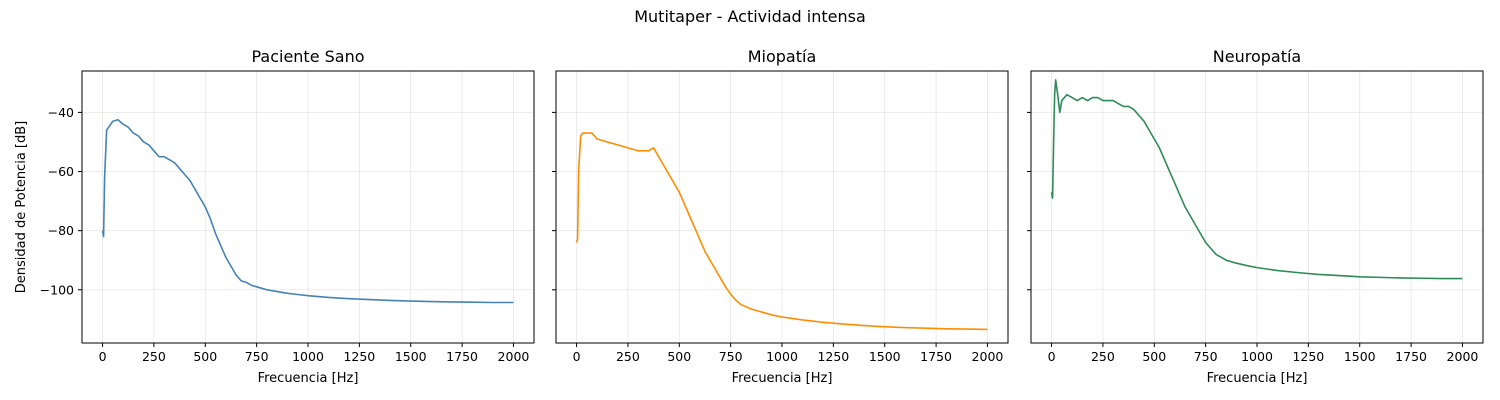 The height and width of the screenshot is (400, 1500). What do you see at coordinates (61, 171) in the screenshot?
I see `y-tick-label: −60` at bounding box center [61, 171].